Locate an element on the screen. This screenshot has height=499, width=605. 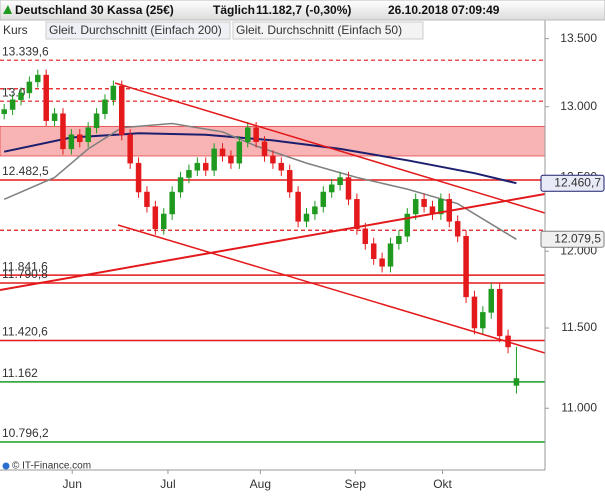
y-tick-label: 13.000 is located at coordinates (578, 106).